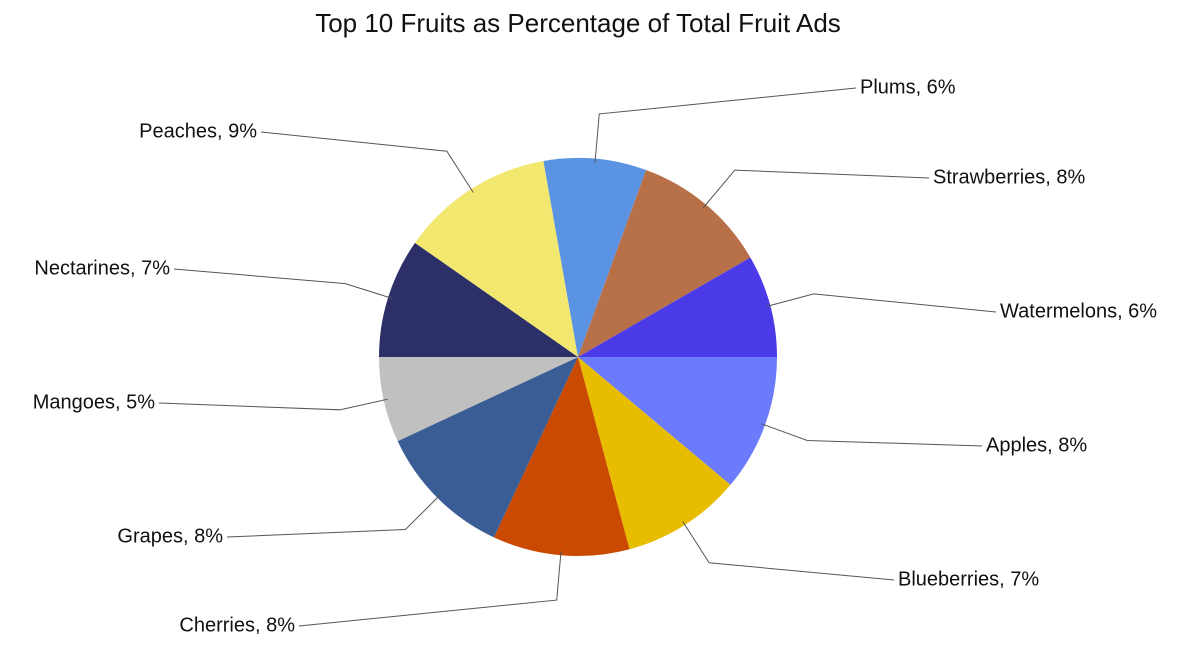 Image resolution: width=1200 pixels, height=646 pixels. I want to click on pie-slice: Blueberries, so click(654, 453).